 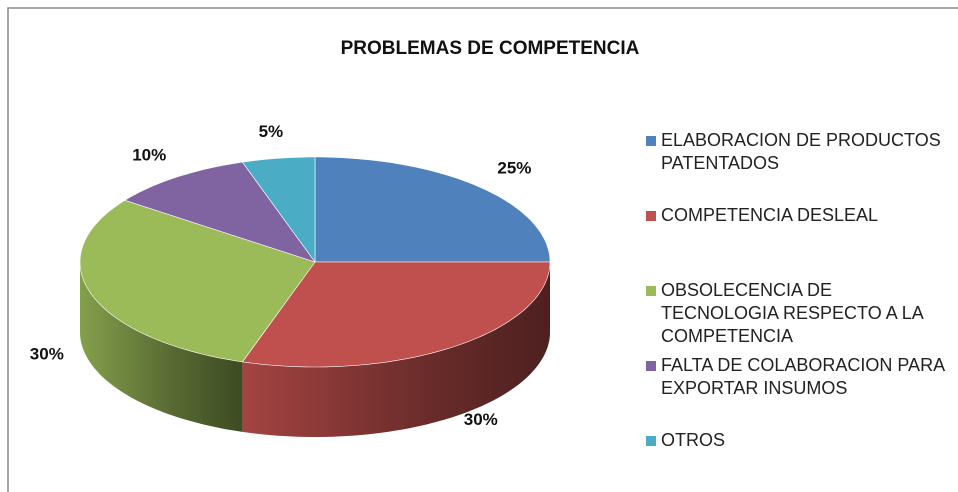 What do you see at coordinates (770, 215) in the screenshot?
I see `legend-label: COMPETENCIA DESLEAL` at bounding box center [770, 215].